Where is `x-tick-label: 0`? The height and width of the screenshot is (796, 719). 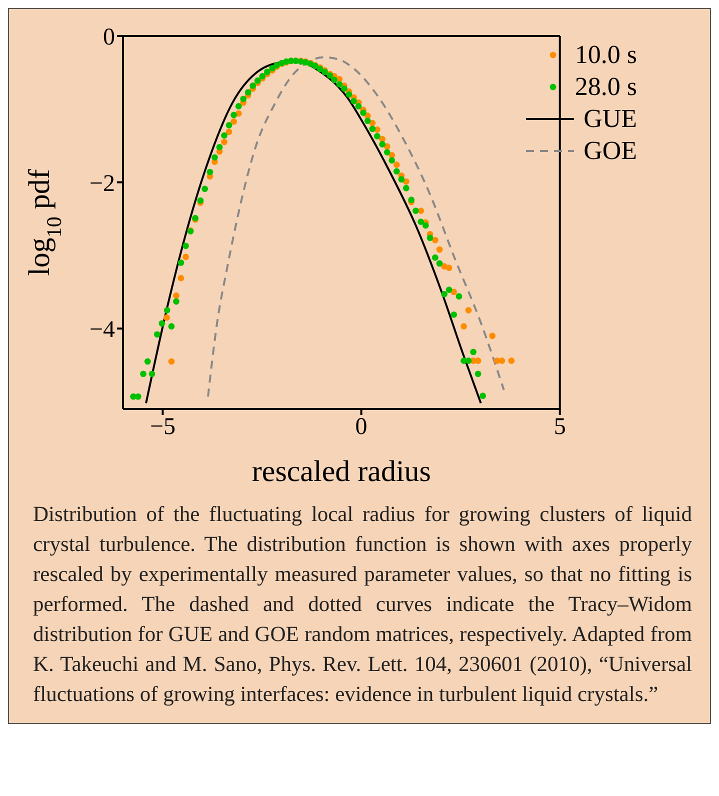
x-tick-label: 0 is located at coordinates (361, 427).